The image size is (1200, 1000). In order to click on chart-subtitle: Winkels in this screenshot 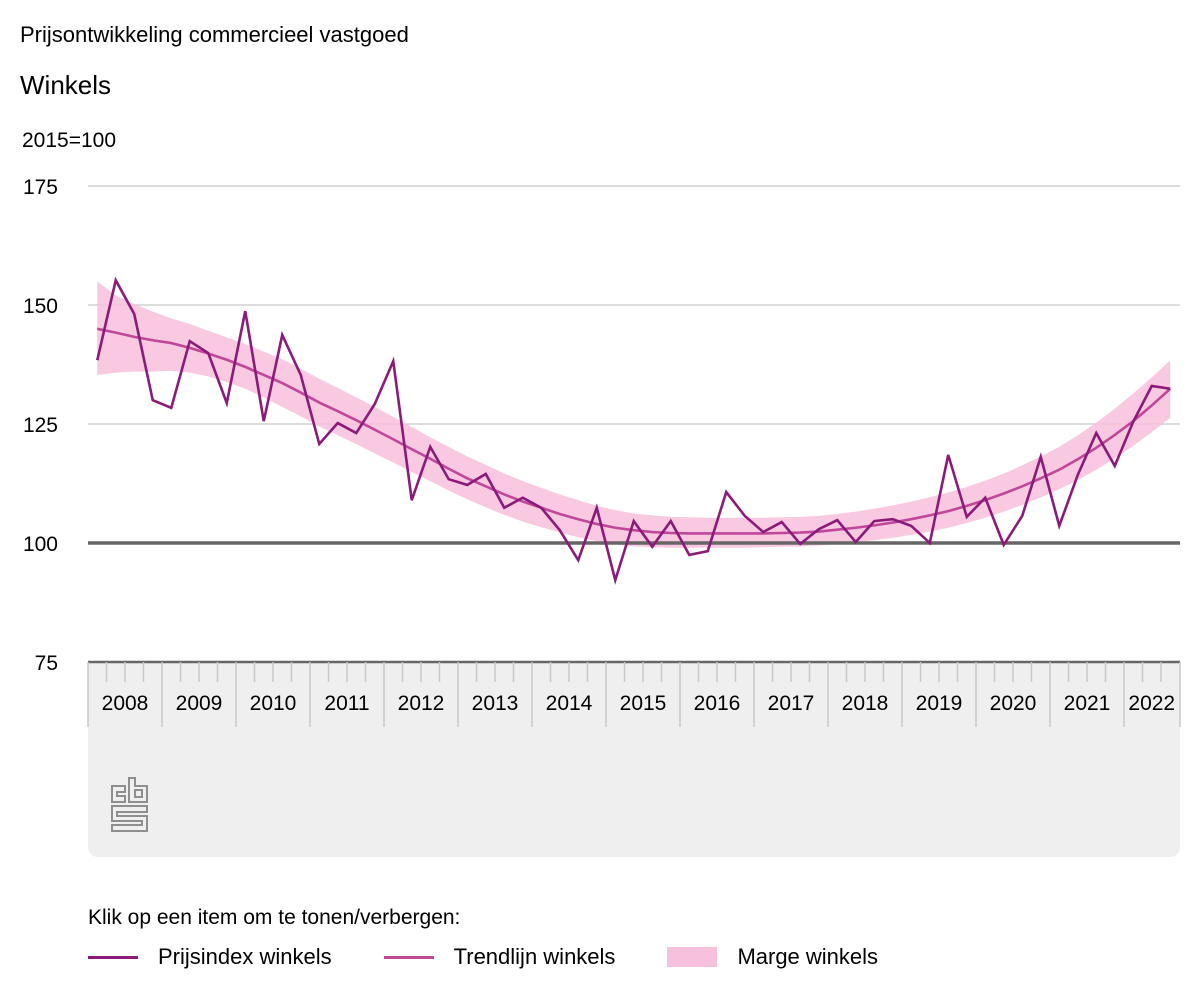, I will do `click(66, 85)`.